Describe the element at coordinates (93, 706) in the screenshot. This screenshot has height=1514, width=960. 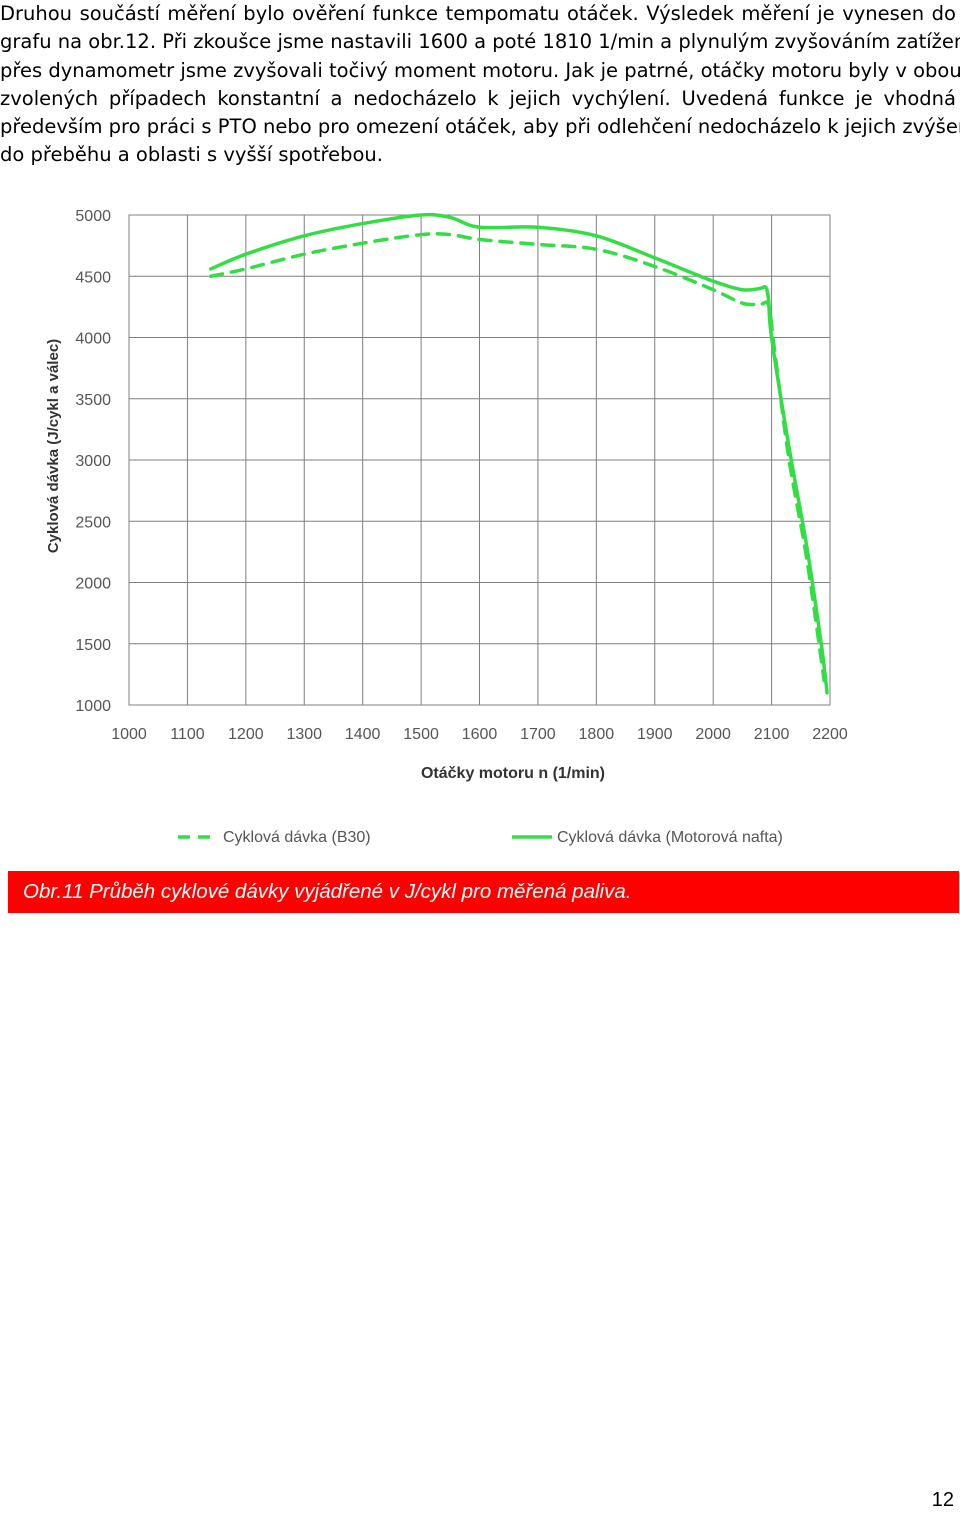
I see `y-tick-label: 1000` at that location.